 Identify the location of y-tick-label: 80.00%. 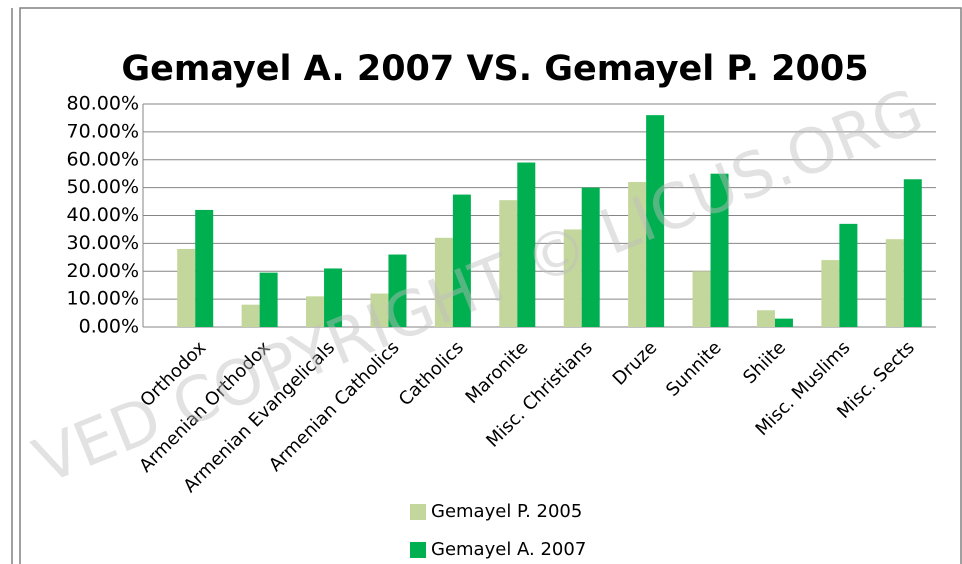
(103, 104).